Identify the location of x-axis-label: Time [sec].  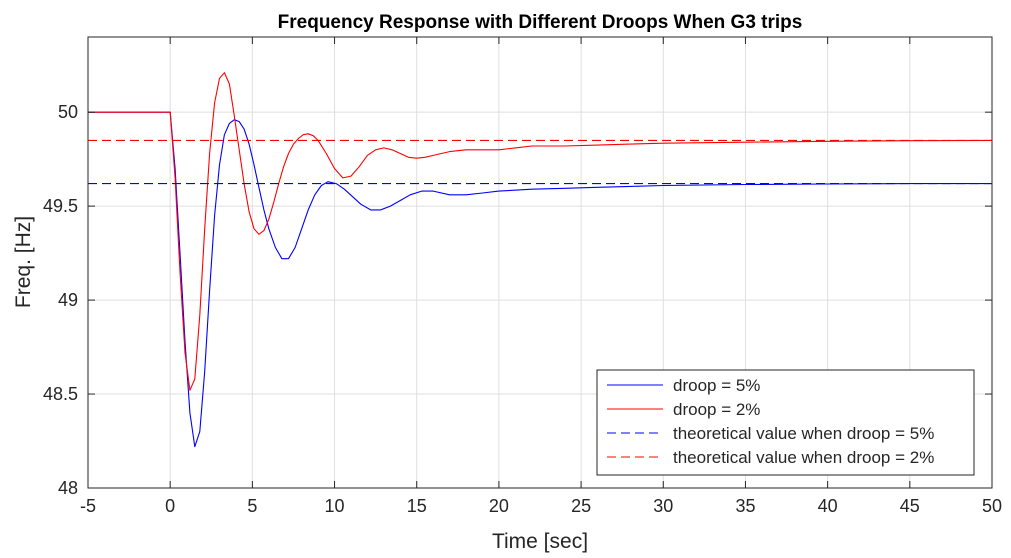
(540, 541).